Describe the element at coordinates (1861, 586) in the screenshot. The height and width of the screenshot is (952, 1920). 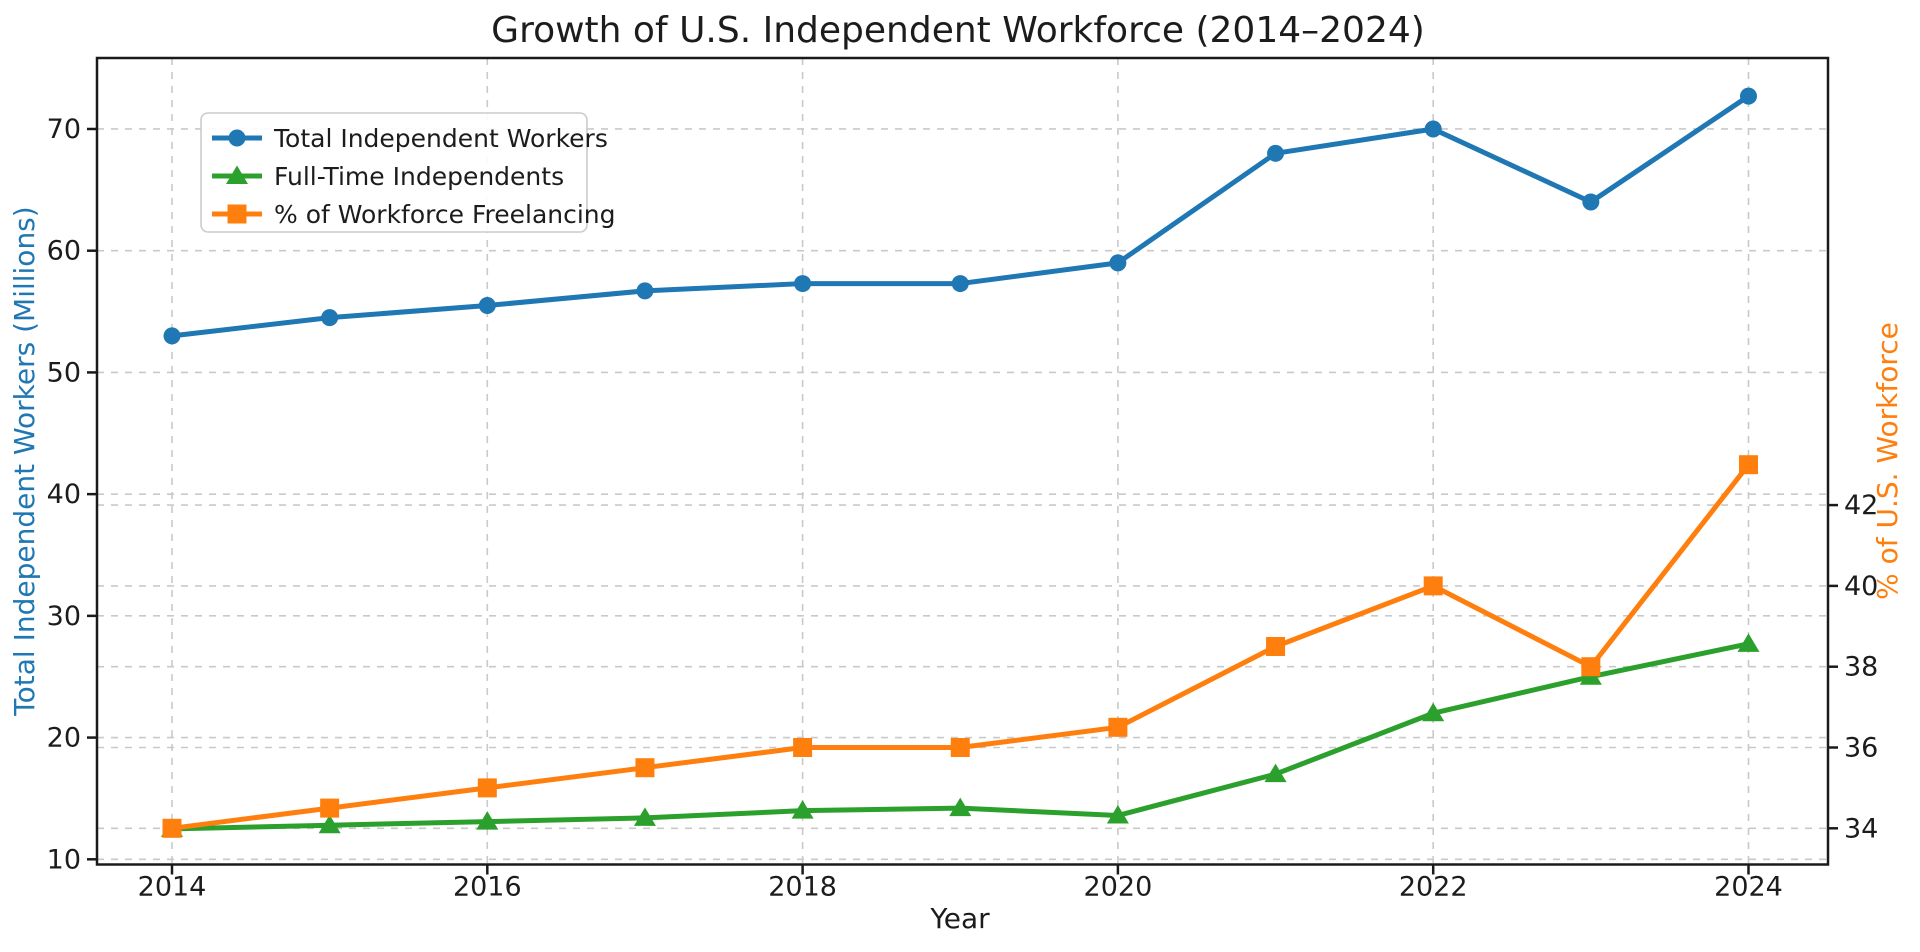
I see `y-right-tick-label-40: 40` at that location.